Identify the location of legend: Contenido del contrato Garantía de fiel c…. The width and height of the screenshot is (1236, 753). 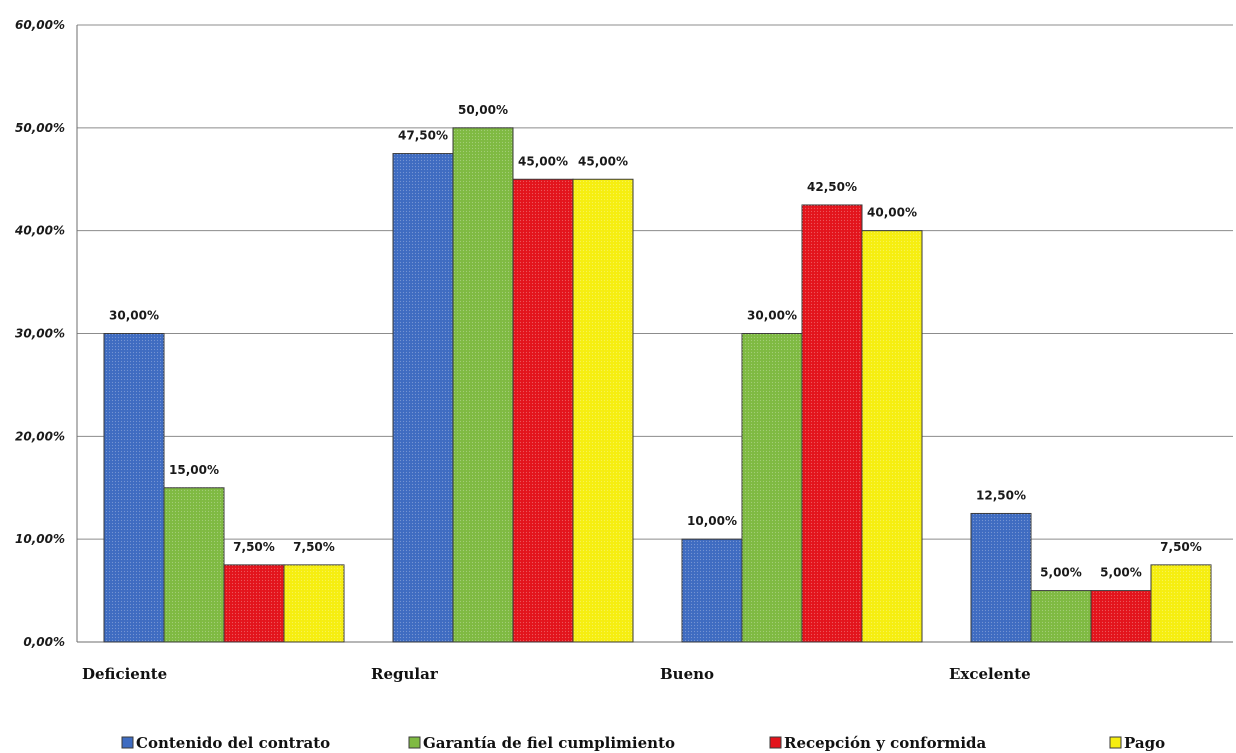
(643, 743).